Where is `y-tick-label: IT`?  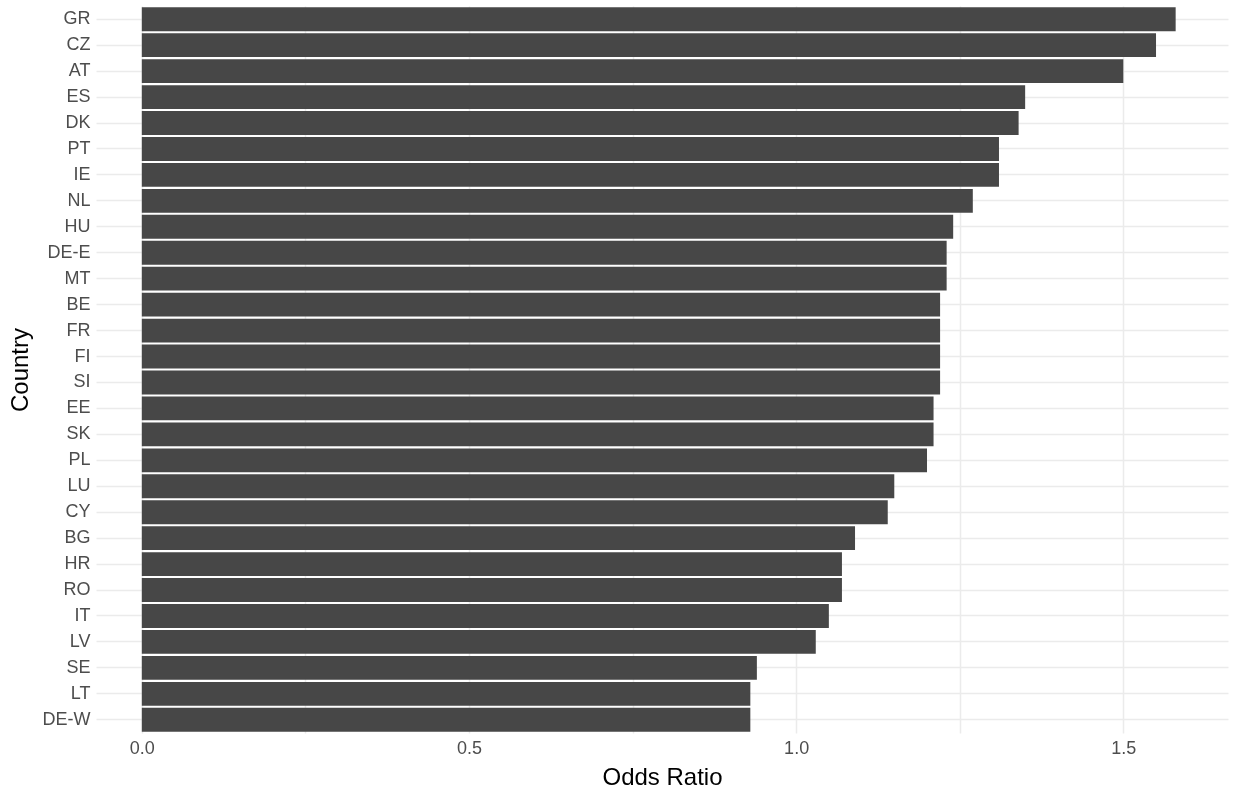
y-tick-label: IT is located at coordinates (82, 614).